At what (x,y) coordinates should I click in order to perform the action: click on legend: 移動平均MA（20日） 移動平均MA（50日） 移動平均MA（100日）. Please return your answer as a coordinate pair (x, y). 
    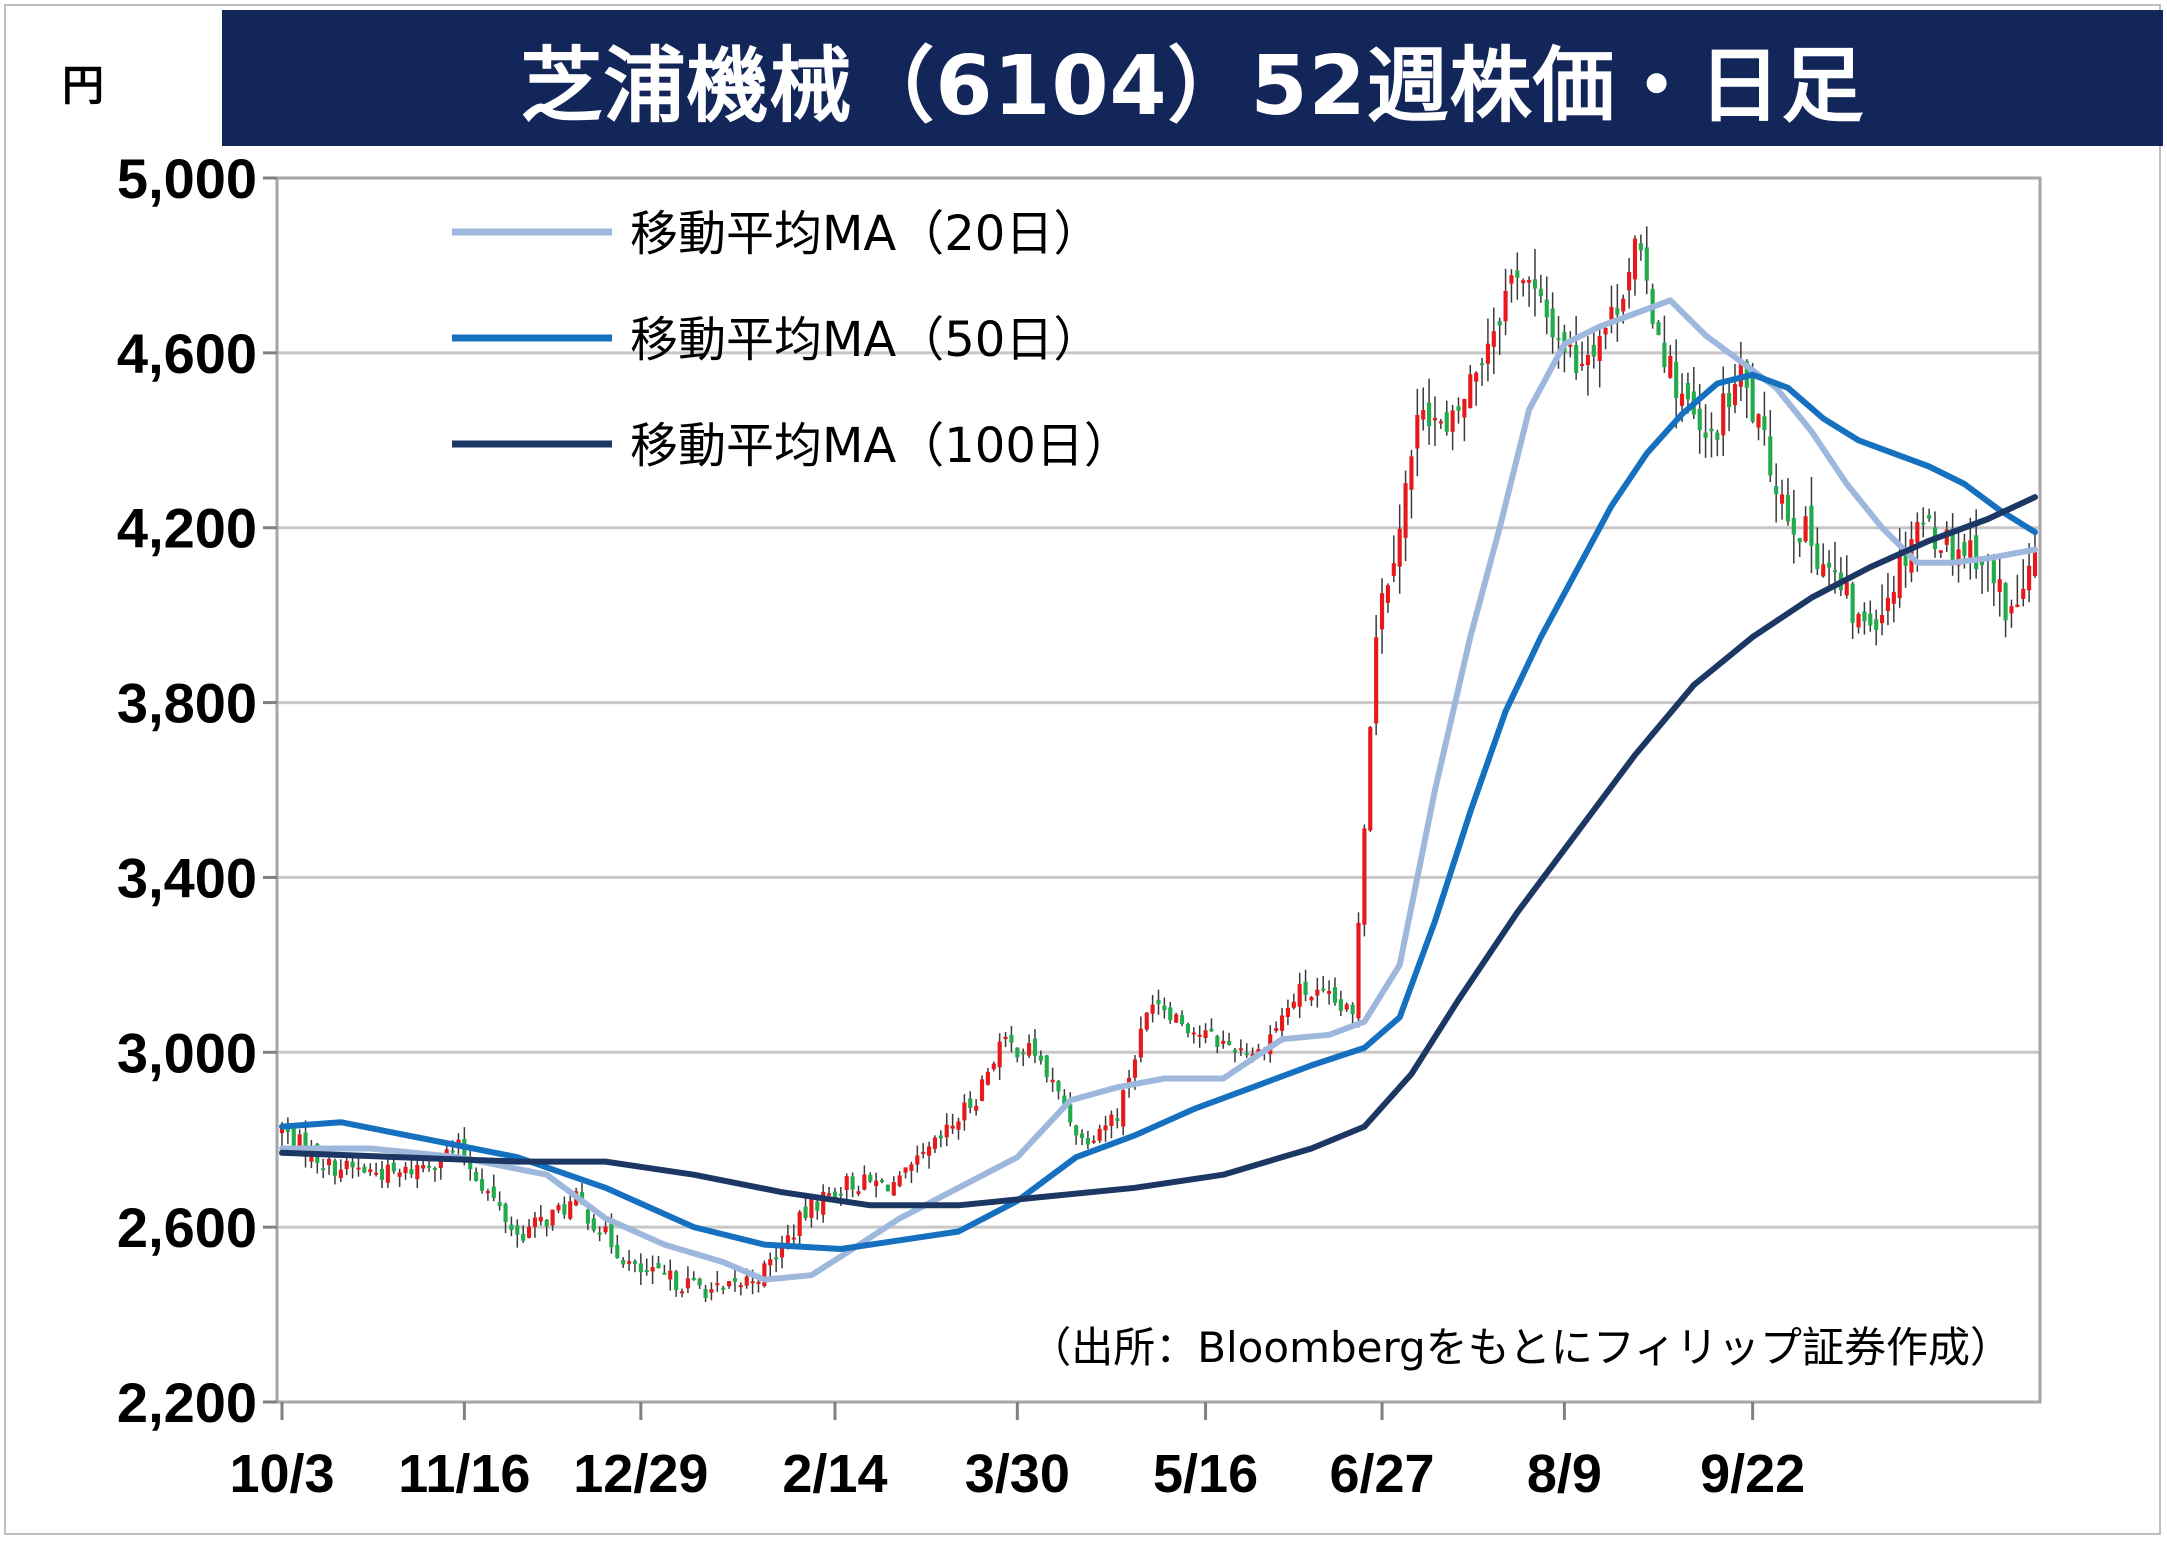
    Looking at the image, I should click on (792, 340).